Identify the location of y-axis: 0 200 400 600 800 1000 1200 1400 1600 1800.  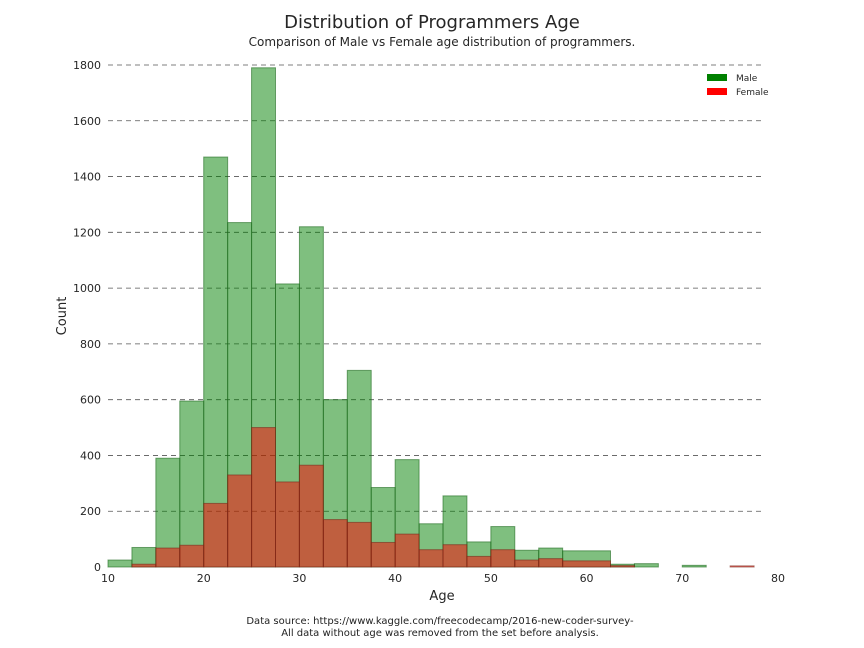
(87, 316).